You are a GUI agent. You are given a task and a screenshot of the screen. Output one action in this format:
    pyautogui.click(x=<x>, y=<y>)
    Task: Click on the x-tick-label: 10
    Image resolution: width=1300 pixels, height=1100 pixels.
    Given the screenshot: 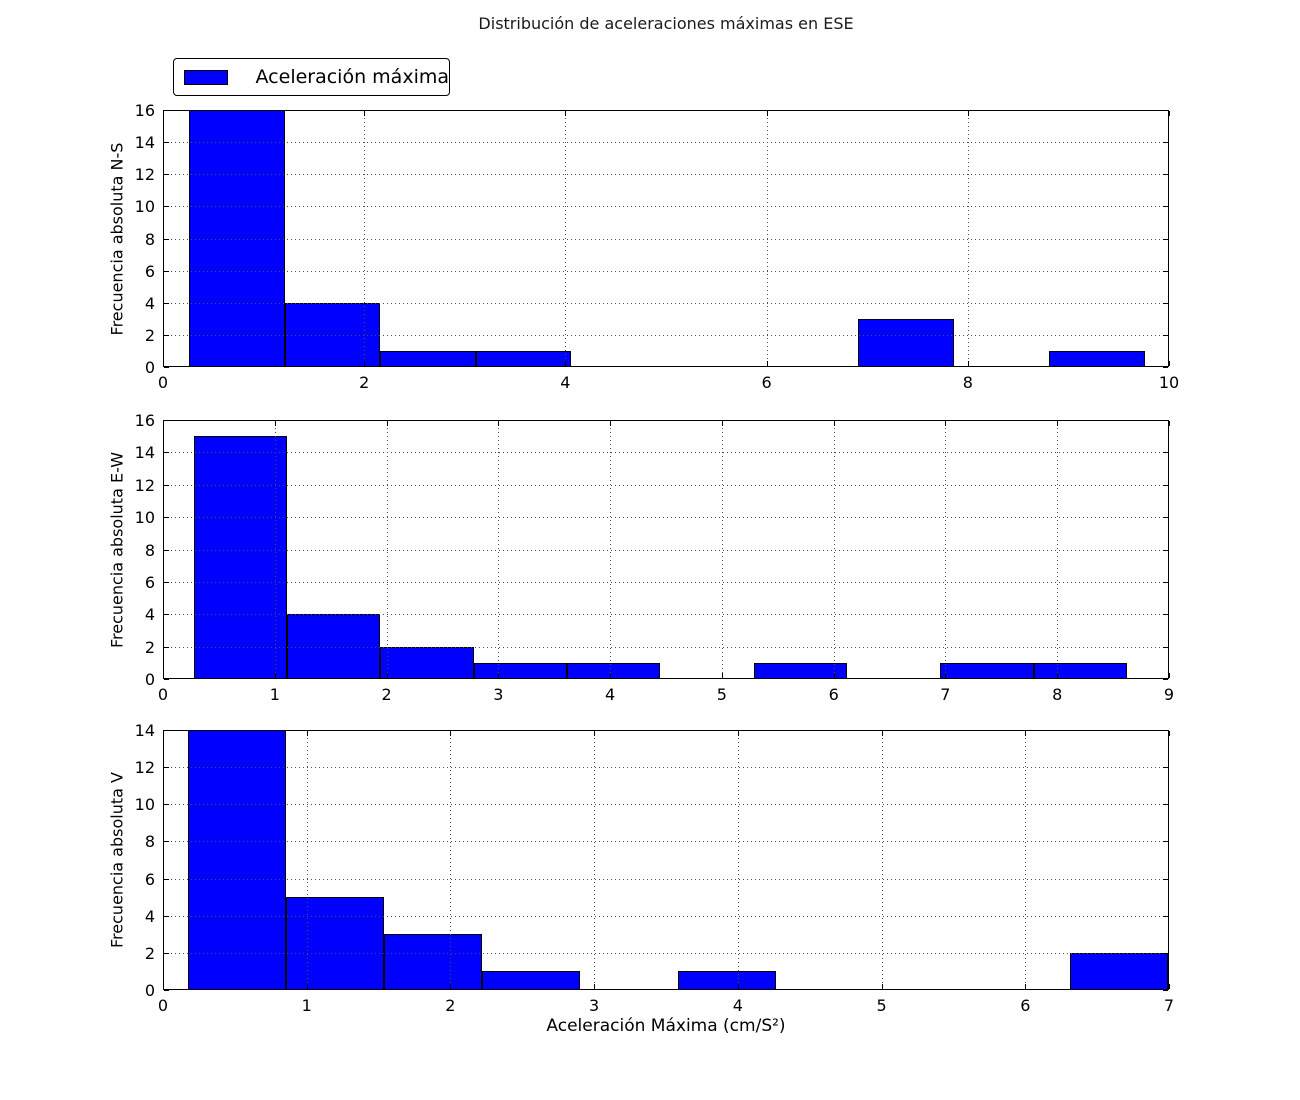 What is the action you would take?
    pyautogui.click(x=1169, y=382)
    